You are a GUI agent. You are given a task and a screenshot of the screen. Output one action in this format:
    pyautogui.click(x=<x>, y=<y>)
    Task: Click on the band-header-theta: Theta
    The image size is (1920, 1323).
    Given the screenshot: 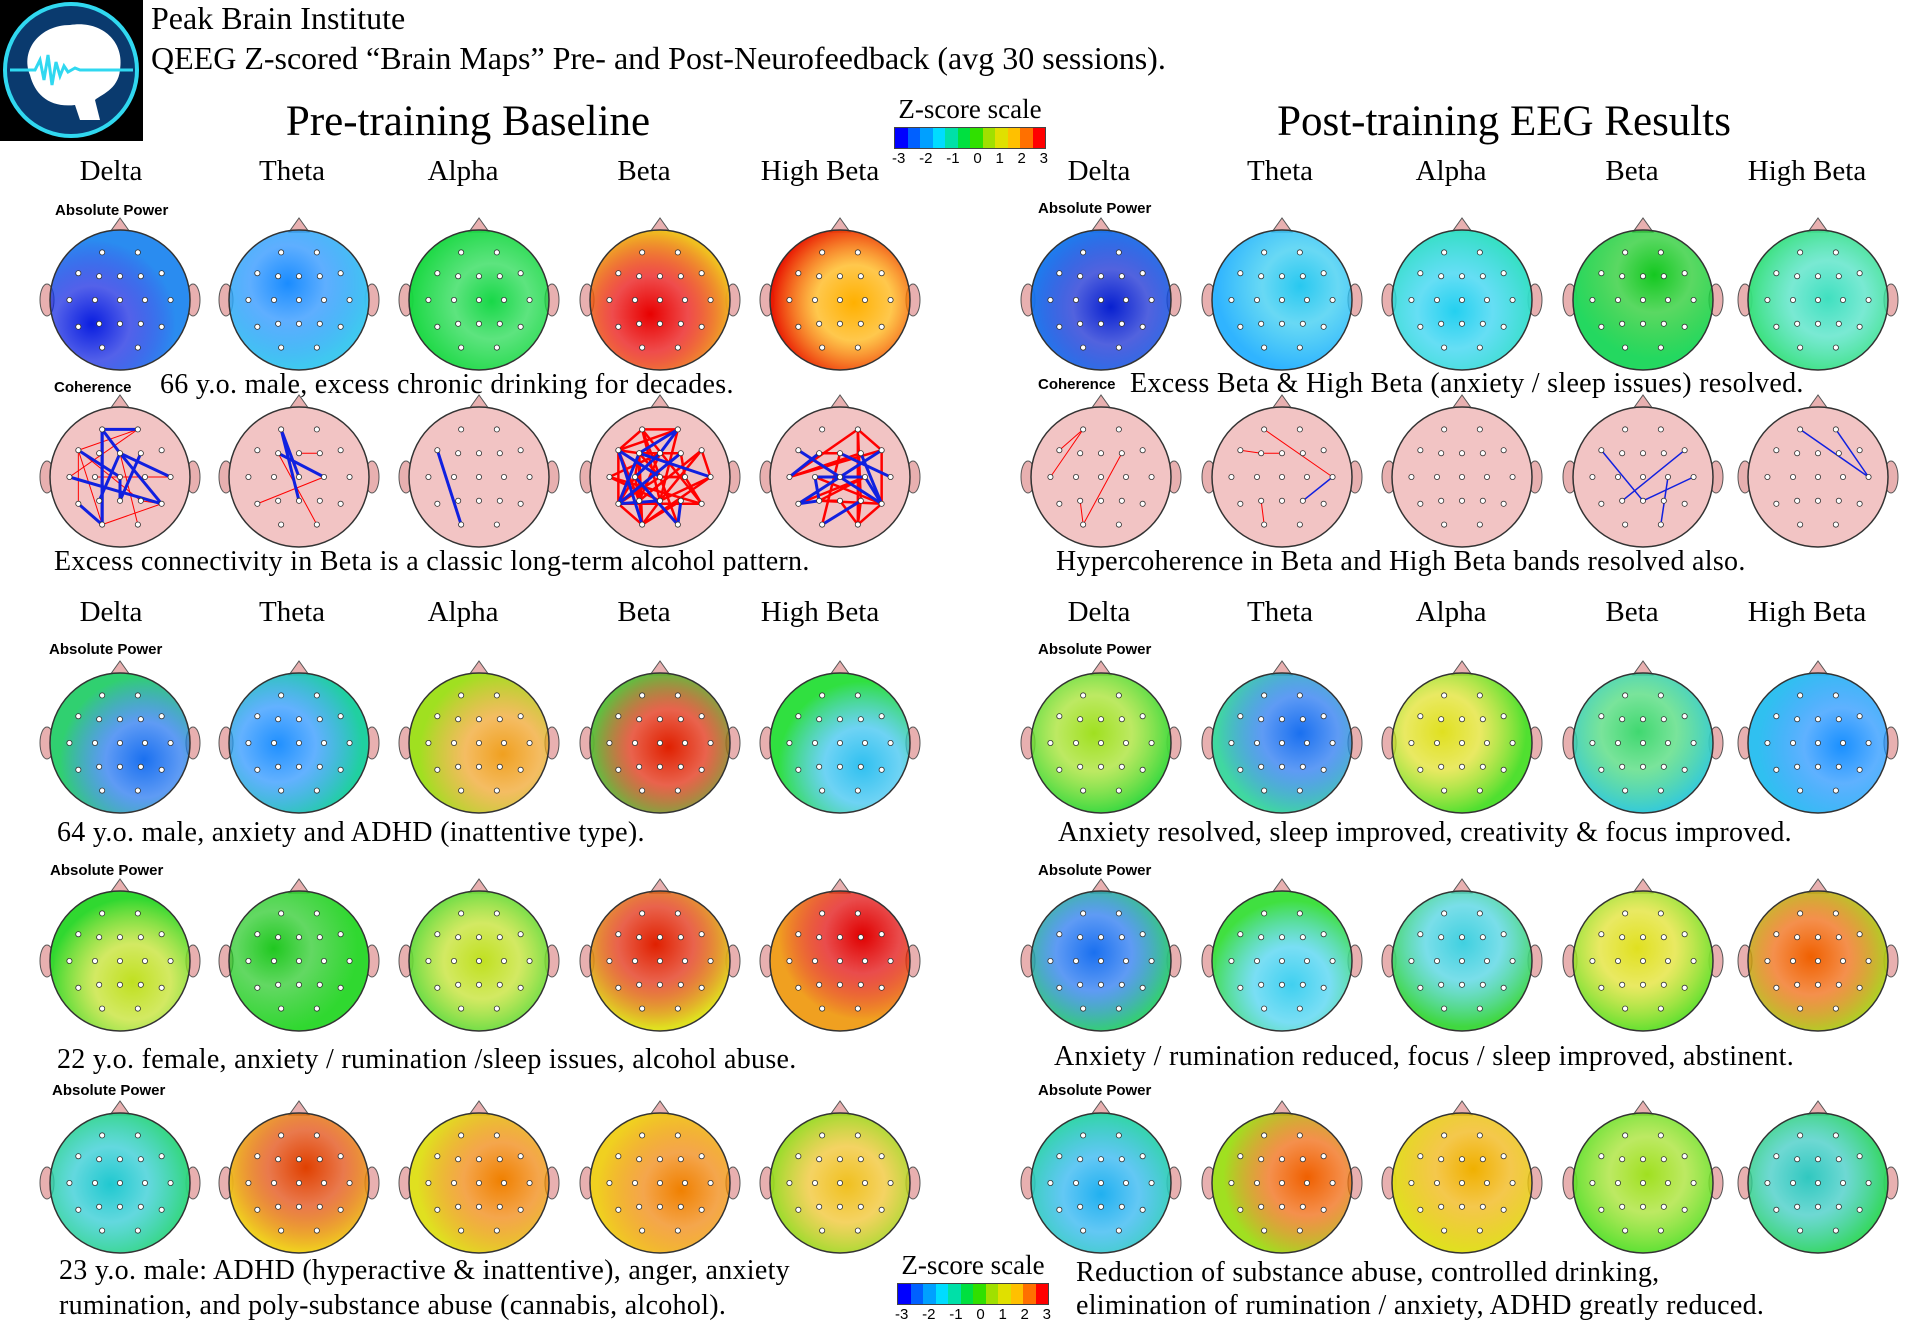 What is the action you would take?
    pyautogui.click(x=292, y=171)
    